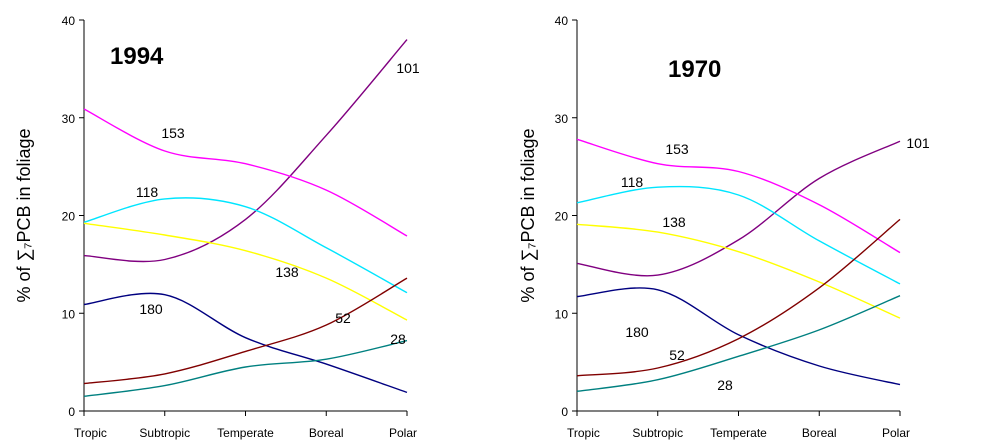 This screenshot has width=992, height=448. I want to click on panel-title: 1994, so click(137, 56).